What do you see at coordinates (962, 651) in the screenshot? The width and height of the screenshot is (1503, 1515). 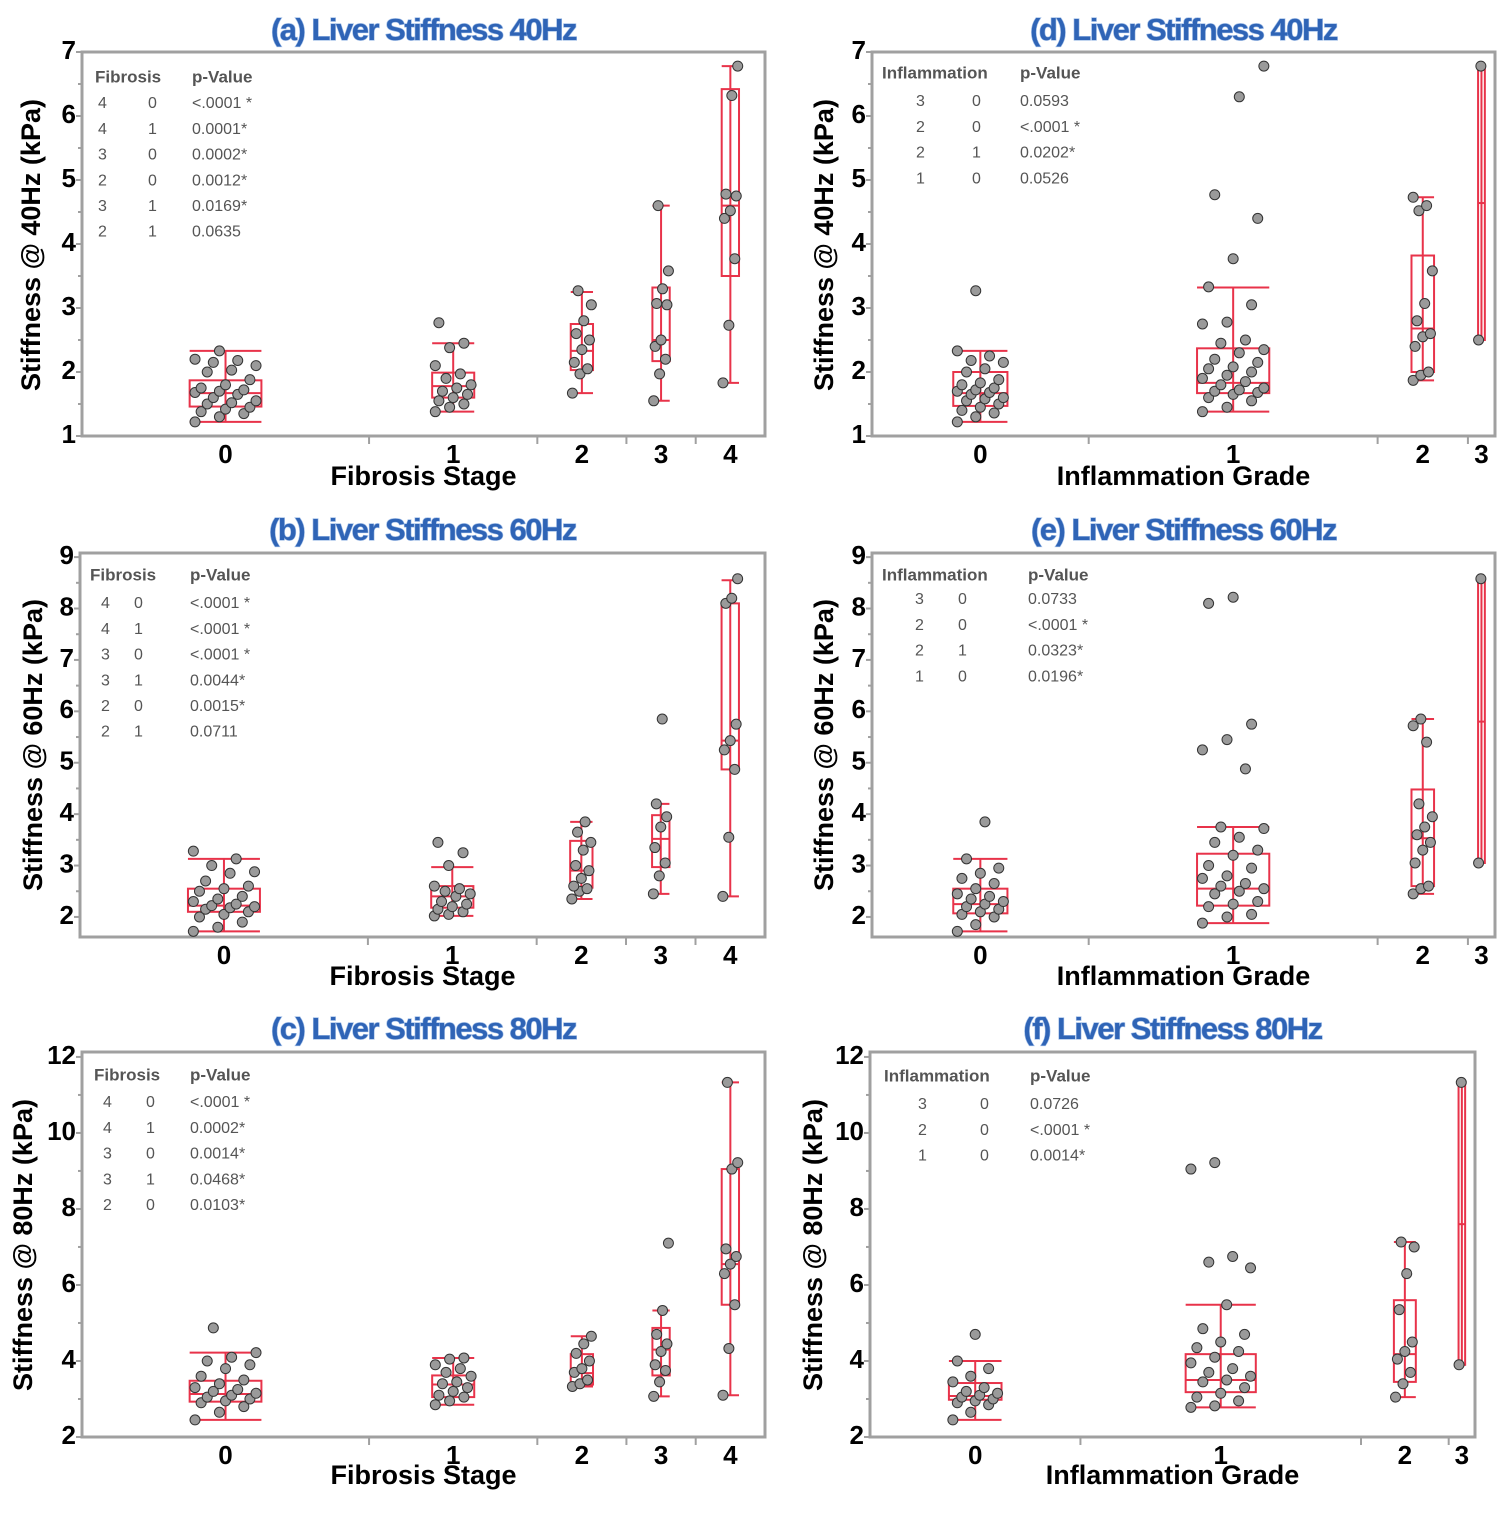 I see `table-cell-level: 1` at bounding box center [962, 651].